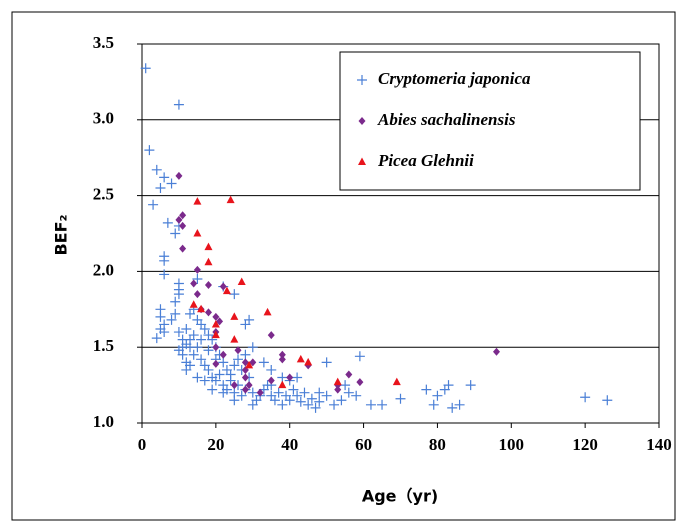 The height and width of the screenshot is (528, 687). Describe the element at coordinates (446, 119) in the screenshot. I see `legend-label: Abies sachalinensis` at that location.